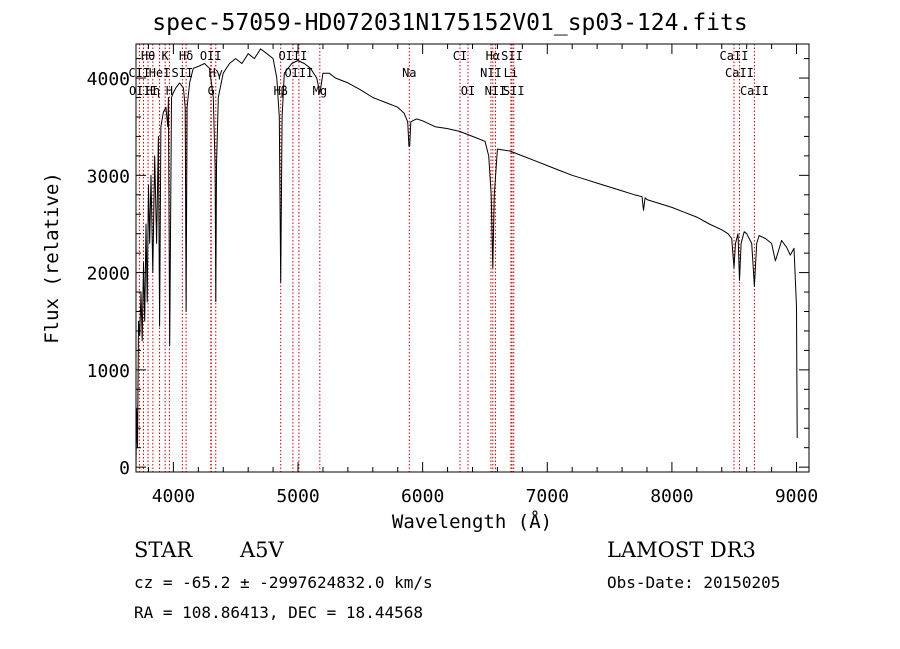 The width and height of the screenshot is (900, 649). What do you see at coordinates (160, 73) in the screenshot?
I see `line-label: HeI` at bounding box center [160, 73].